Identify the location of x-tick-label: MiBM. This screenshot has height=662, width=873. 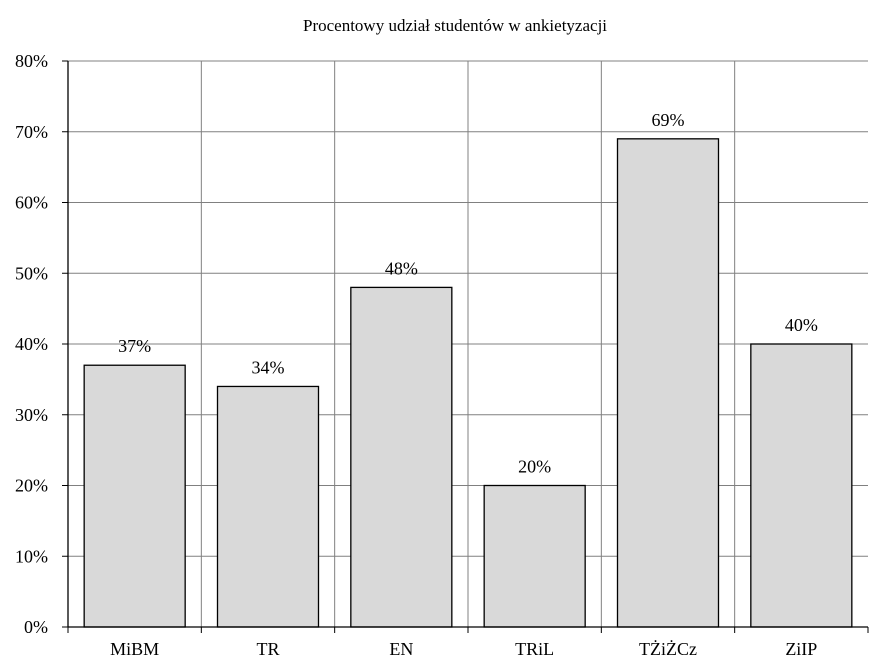
(134, 649).